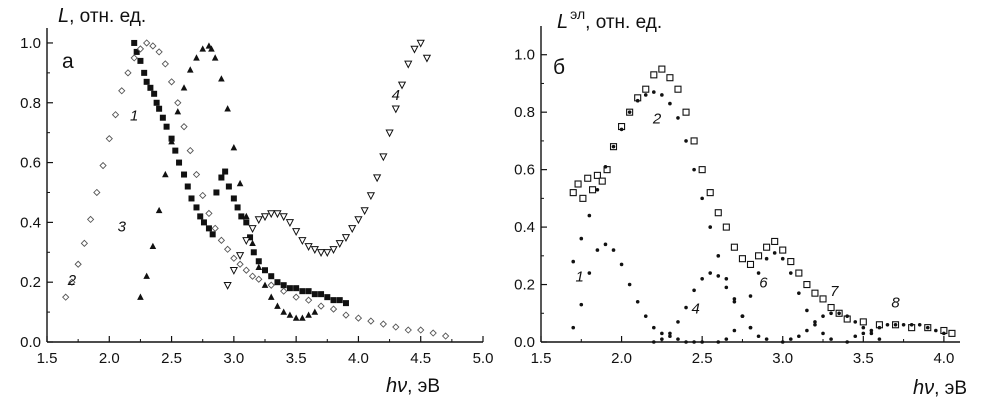  What do you see at coordinates (30, 282) in the screenshot?
I see `y-tick-label: 0.2` at bounding box center [30, 282].